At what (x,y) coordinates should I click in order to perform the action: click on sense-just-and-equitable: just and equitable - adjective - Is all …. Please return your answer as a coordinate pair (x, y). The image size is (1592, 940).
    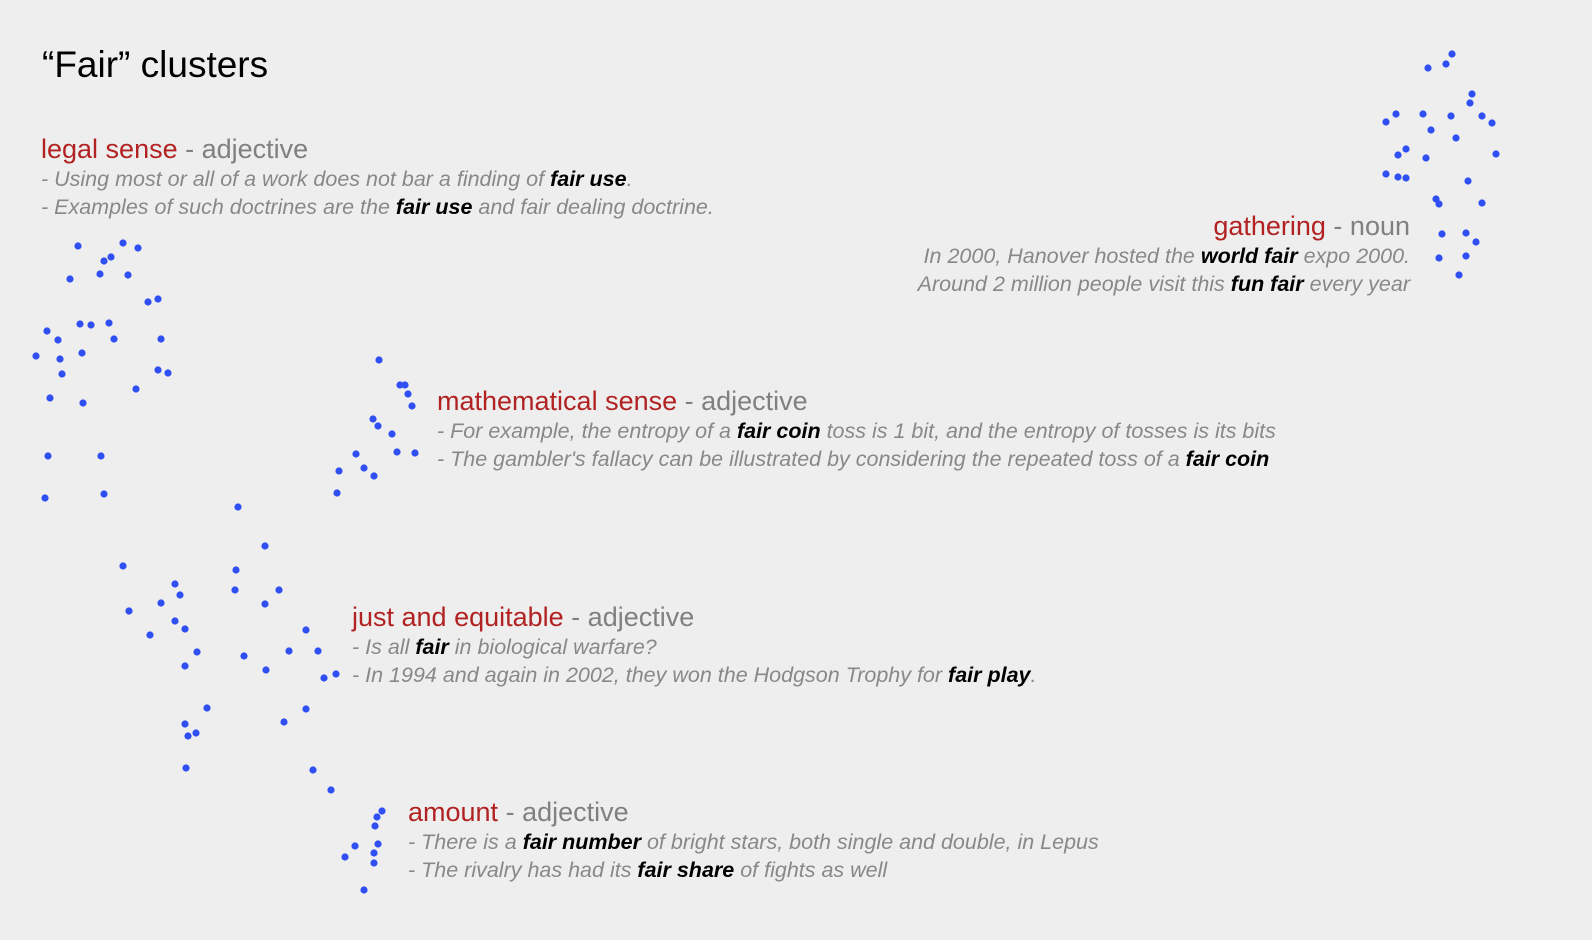
    Looking at the image, I should click on (694, 645).